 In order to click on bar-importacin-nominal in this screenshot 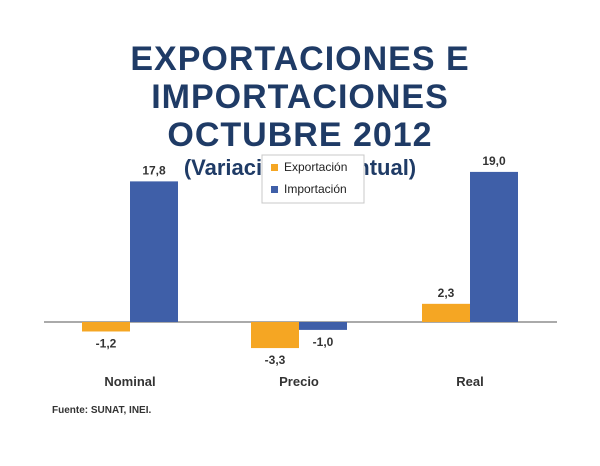, I will do `click(154, 251)`.